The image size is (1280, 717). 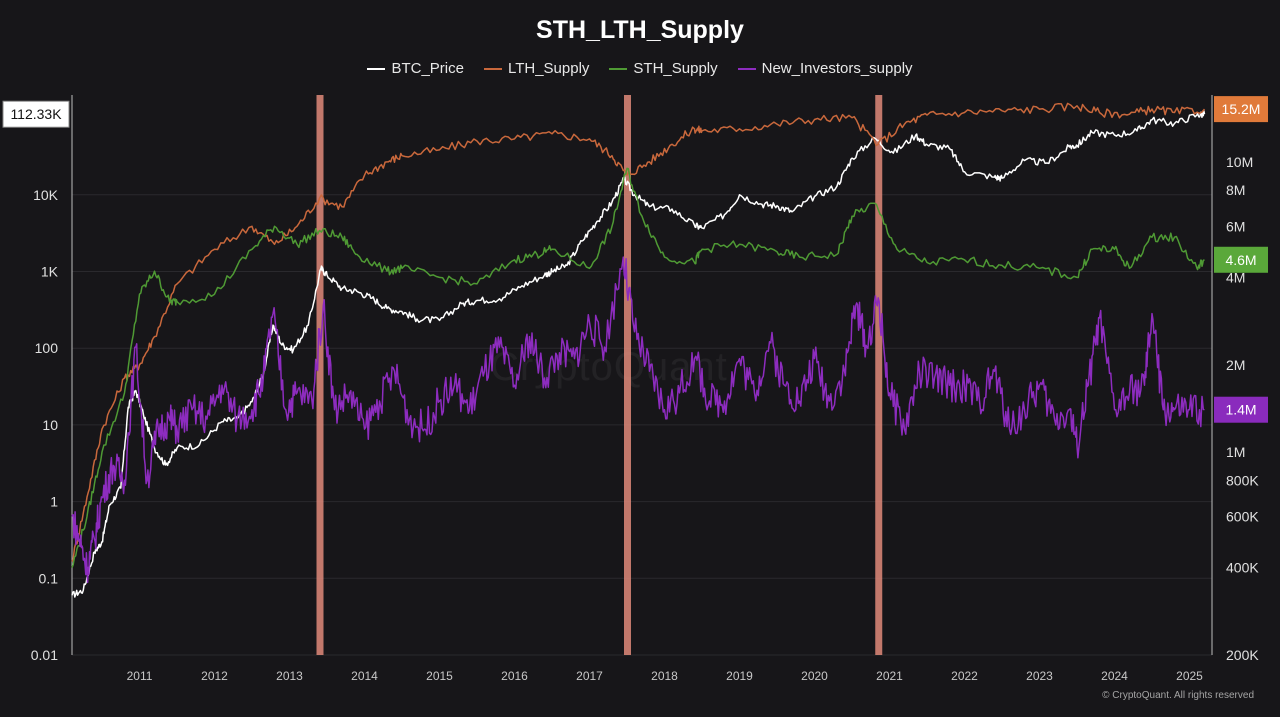 What do you see at coordinates (640, 30) in the screenshot?
I see `chart-title: STH_LTH_Supply` at bounding box center [640, 30].